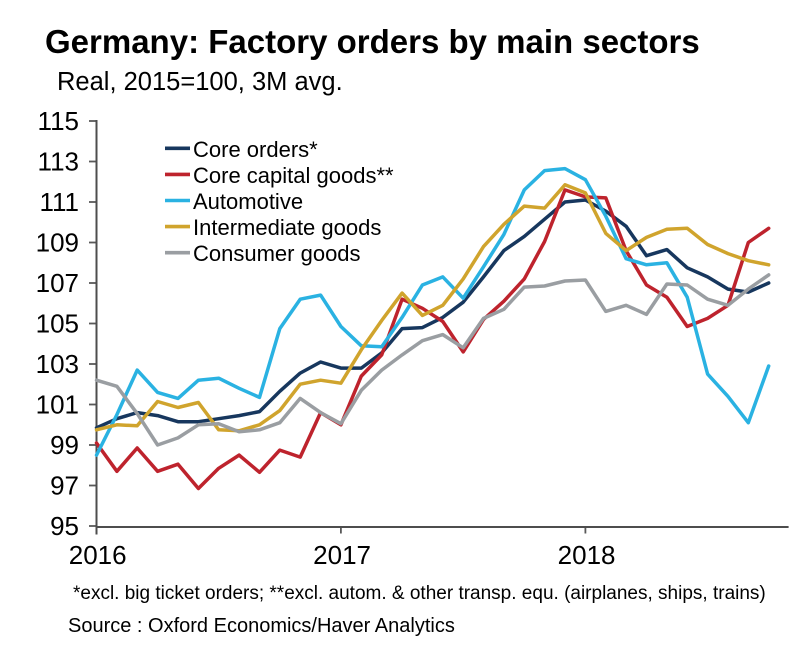 This screenshot has height=658, width=811. Describe the element at coordinates (64, 445) in the screenshot. I see `svg-text: 99` at that location.